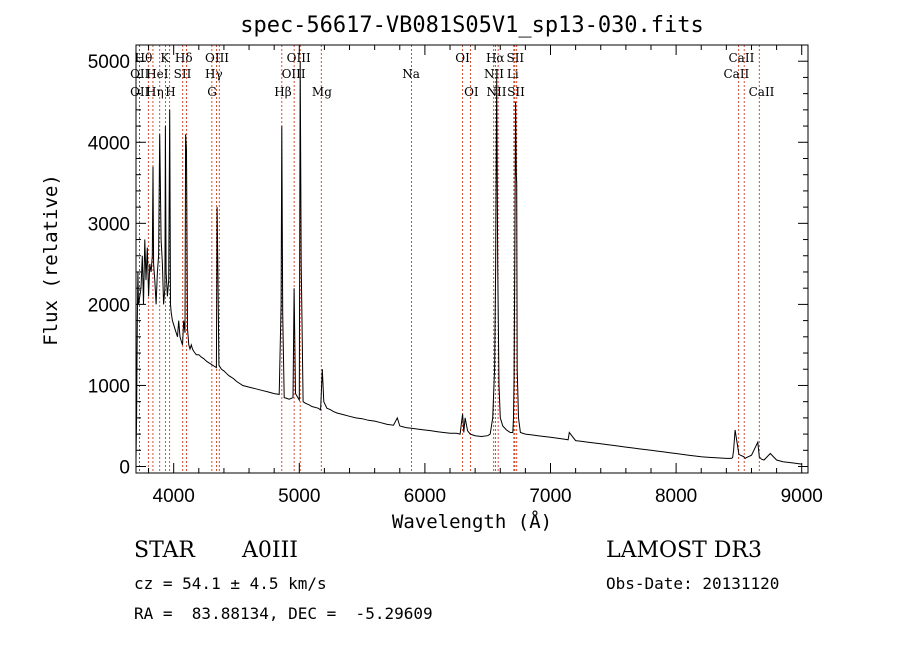  What do you see at coordinates (693, 583) in the screenshot?
I see `obs-date: Obs-Date: 20131120` at bounding box center [693, 583].